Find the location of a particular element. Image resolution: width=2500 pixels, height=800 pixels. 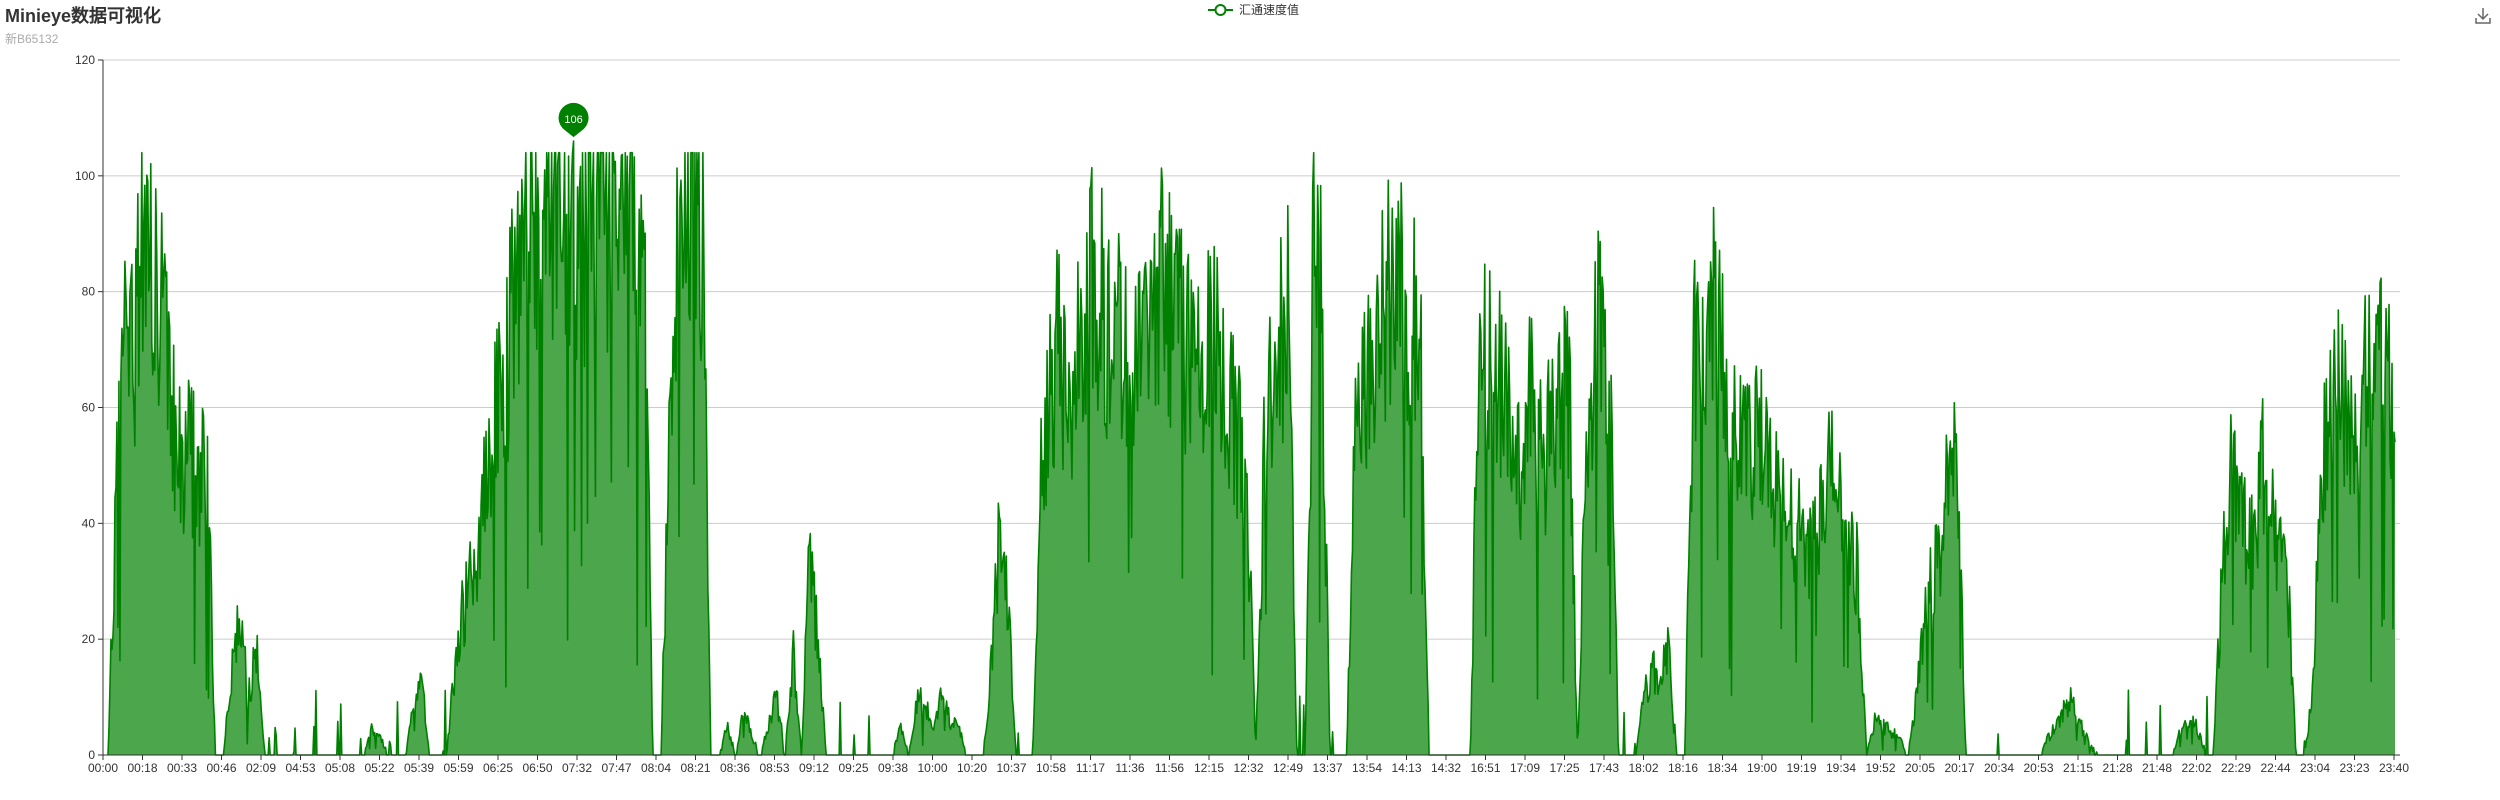

y-tick-label: 40 is located at coordinates (89, 523).